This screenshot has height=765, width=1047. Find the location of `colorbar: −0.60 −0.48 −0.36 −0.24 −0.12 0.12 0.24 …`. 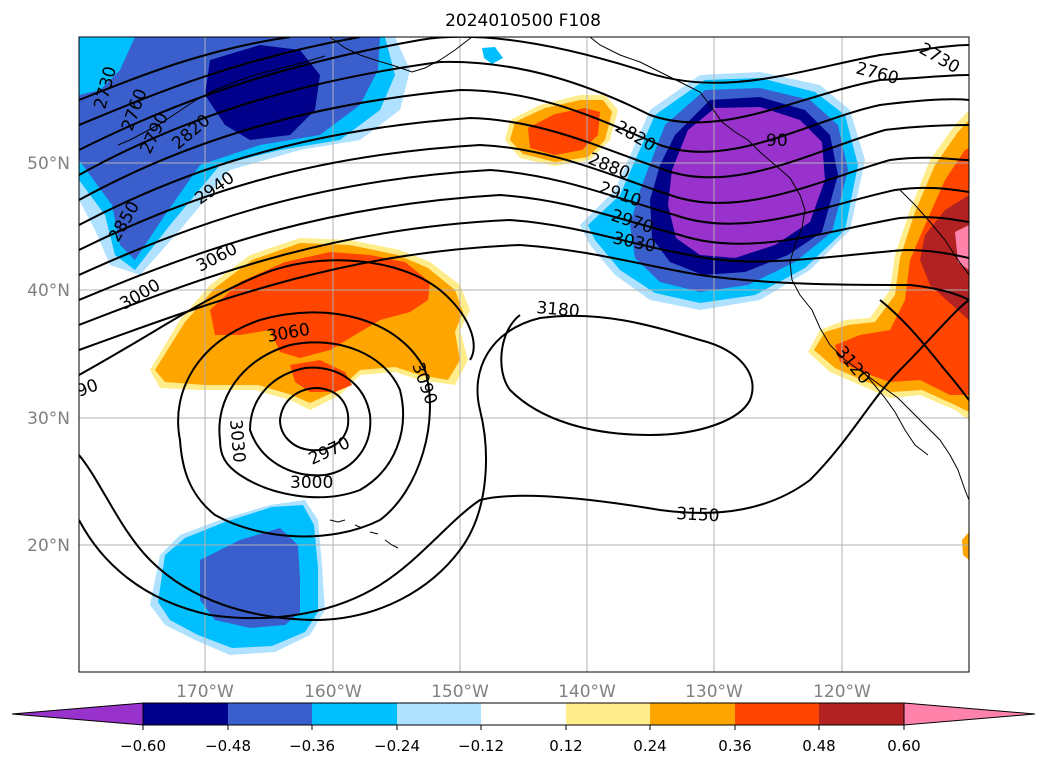

colorbar: −0.60 −0.48 −0.36 −0.24 −0.12 0.12 0.24 … is located at coordinates (523, 728).